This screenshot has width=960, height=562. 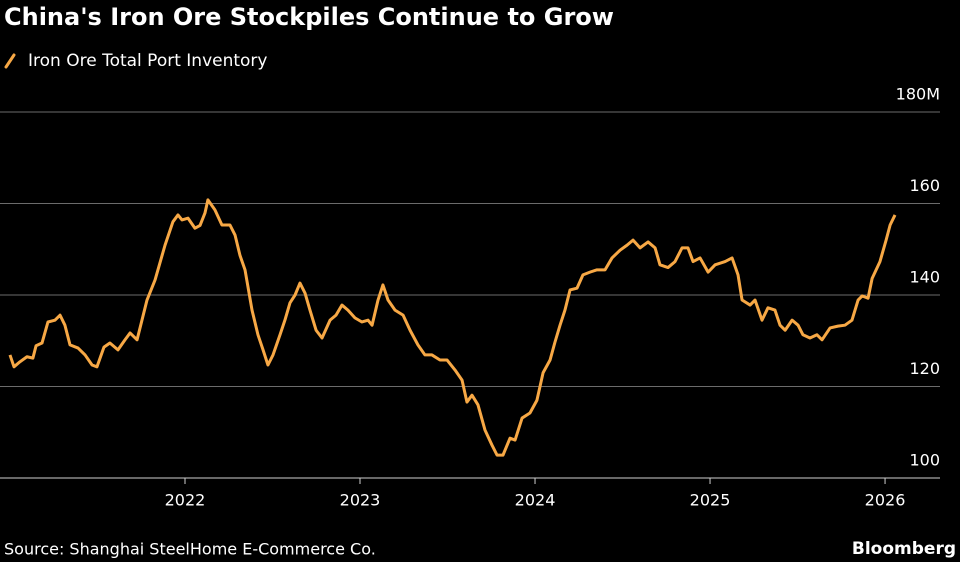 I want to click on y-tick-label: 140, so click(x=924, y=277).